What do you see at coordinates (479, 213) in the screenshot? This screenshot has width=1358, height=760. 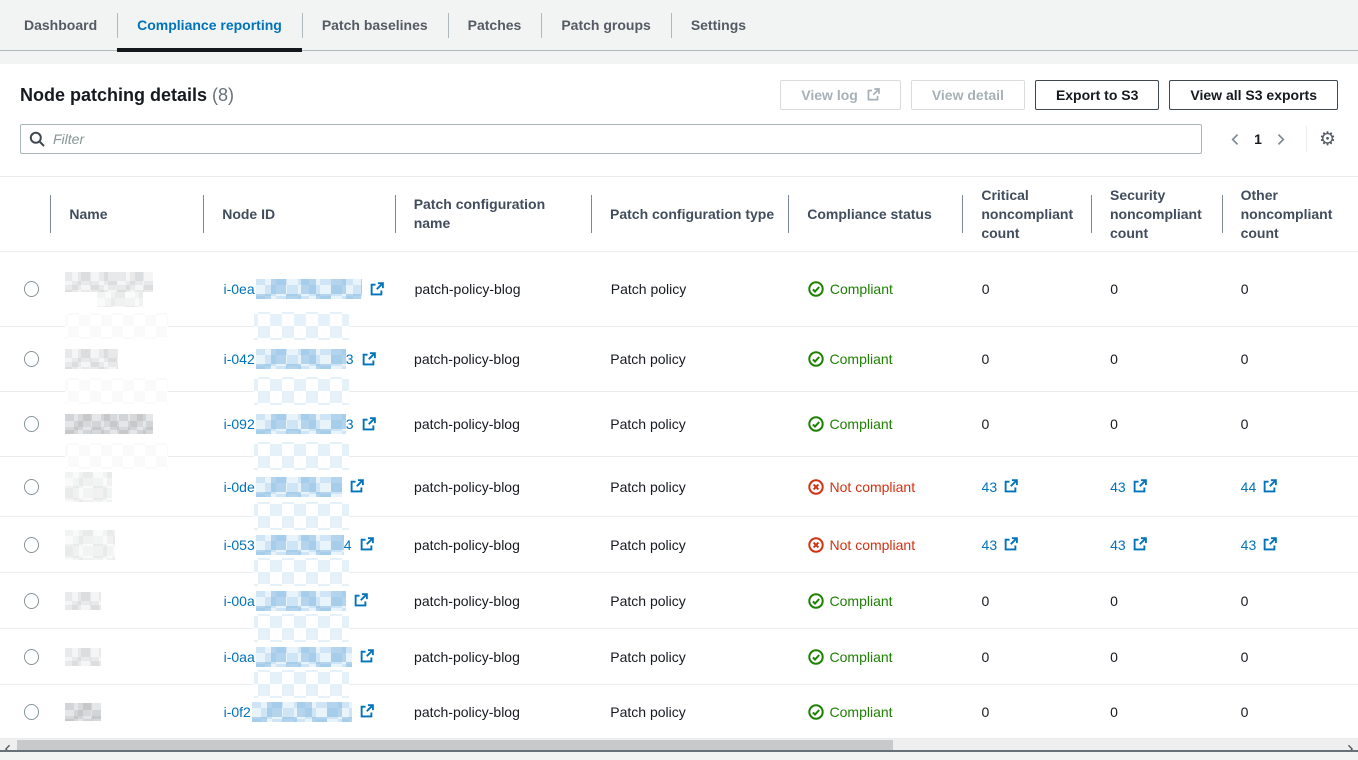 I see `column-header-label: Patch configuration name` at bounding box center [479, 213].